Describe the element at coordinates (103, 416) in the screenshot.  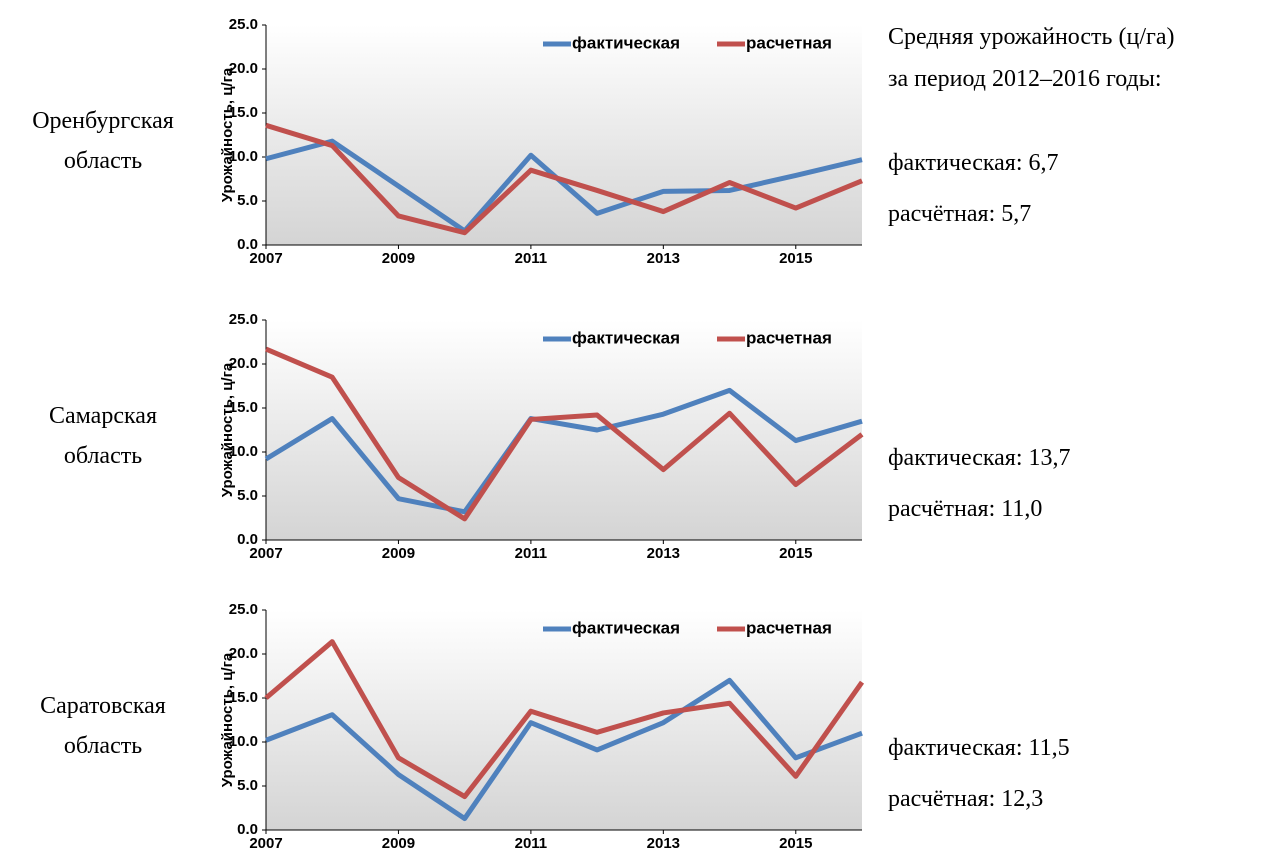
I see `region-label: Самарская` at that location.